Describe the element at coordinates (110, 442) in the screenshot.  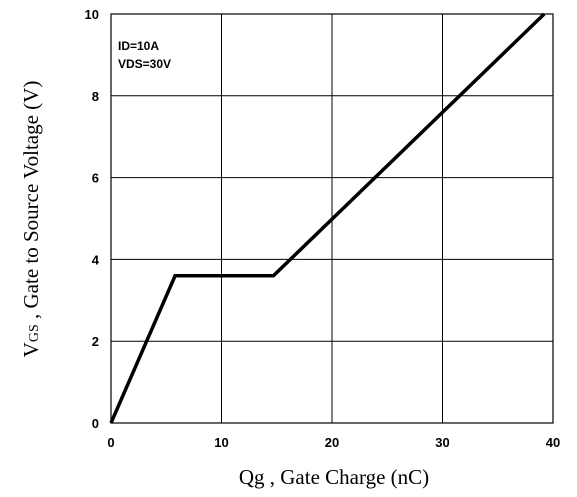
I see `x-tick-label: 0` at that location.